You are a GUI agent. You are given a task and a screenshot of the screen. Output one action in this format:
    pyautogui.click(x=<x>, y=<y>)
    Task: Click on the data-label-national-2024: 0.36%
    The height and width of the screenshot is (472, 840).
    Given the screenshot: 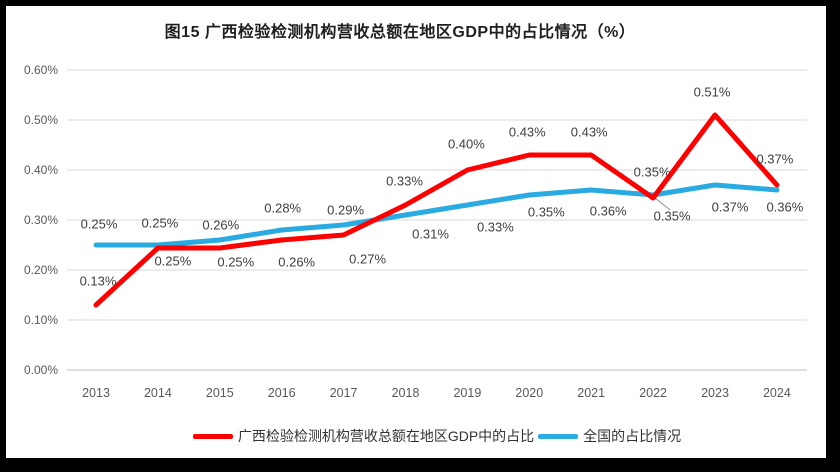 What is the action you would take?
    pyautogui.click(x=785, y=207)
    